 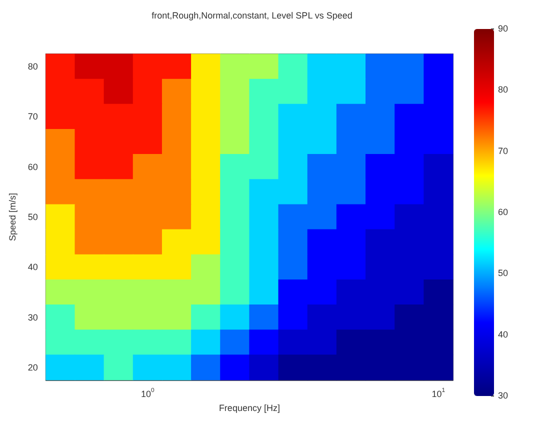 I want to click on color-bar-label: 50, so click(x=503, y=273).